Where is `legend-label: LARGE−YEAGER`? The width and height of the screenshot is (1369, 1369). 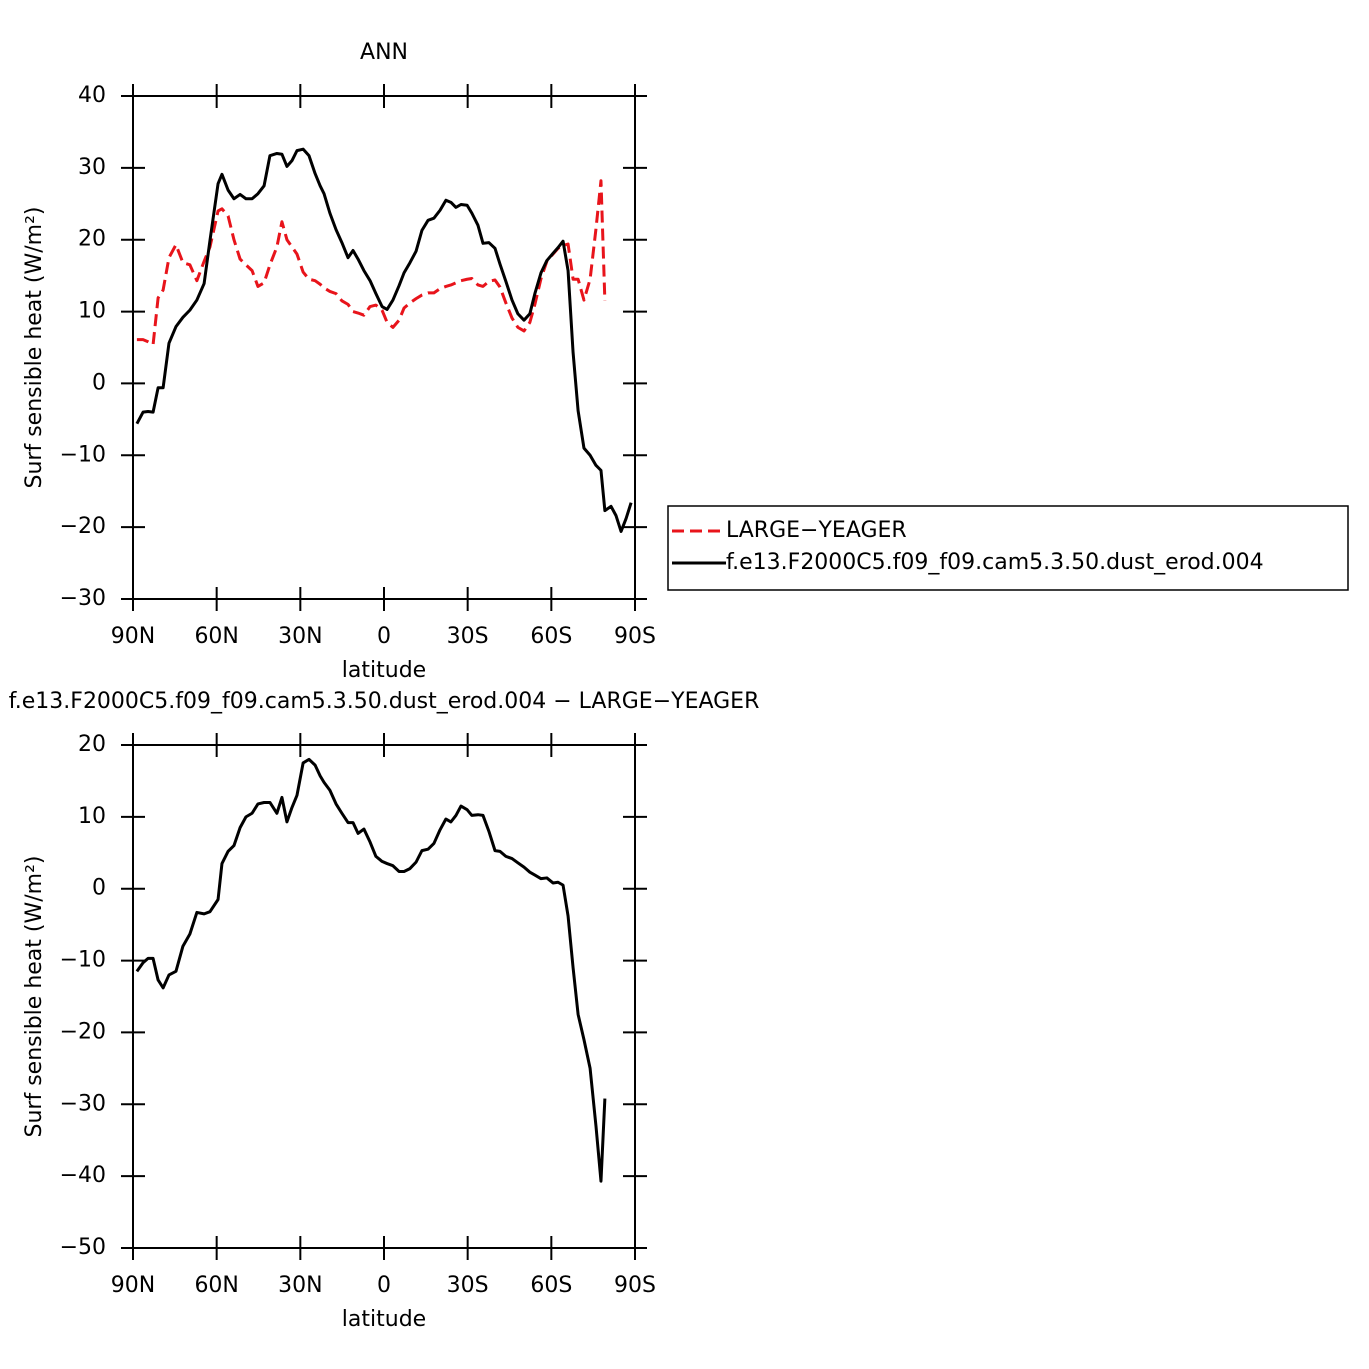 legend-label: LARGE−YEAGER is located at coordinates (816, 530).